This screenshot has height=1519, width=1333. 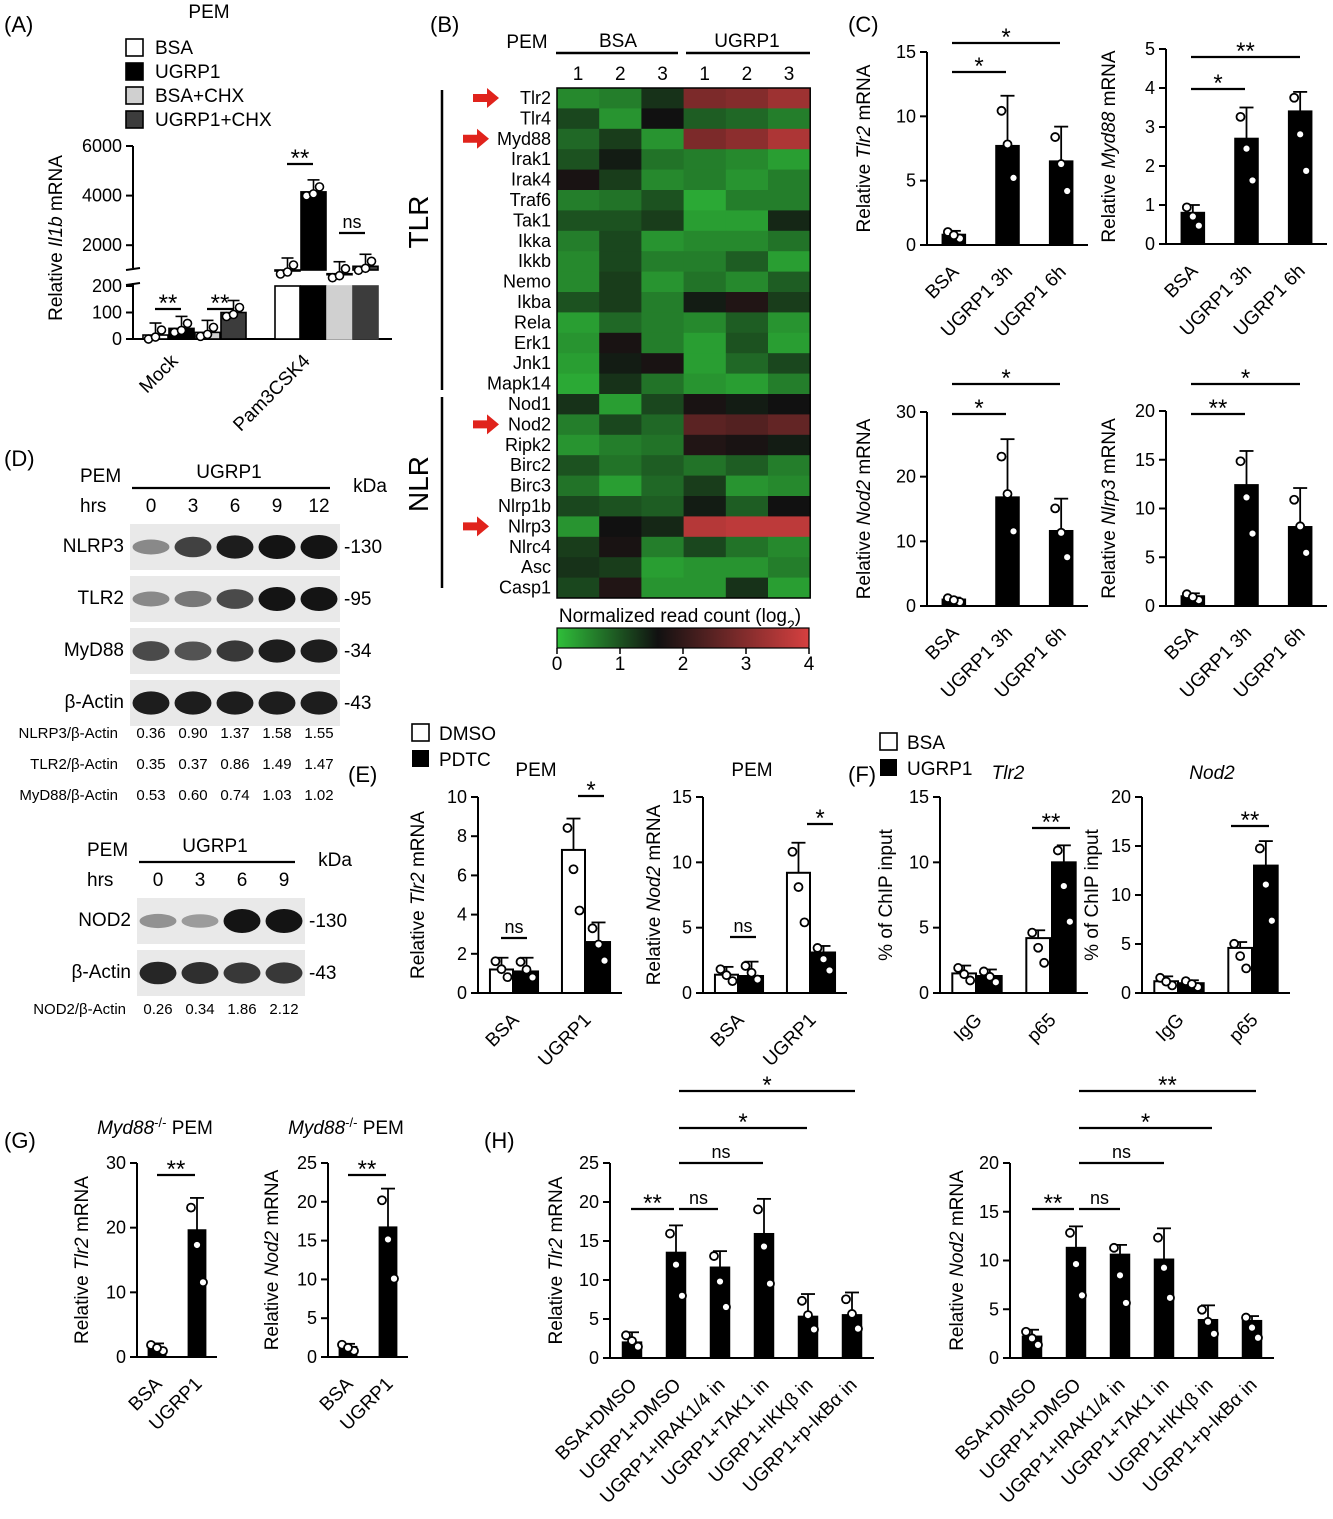 What do you see at coordinates (1092, 894) in the screenshot?
I see `y-axis-label: % of ChIP input` at bounding box center [1092, 894].